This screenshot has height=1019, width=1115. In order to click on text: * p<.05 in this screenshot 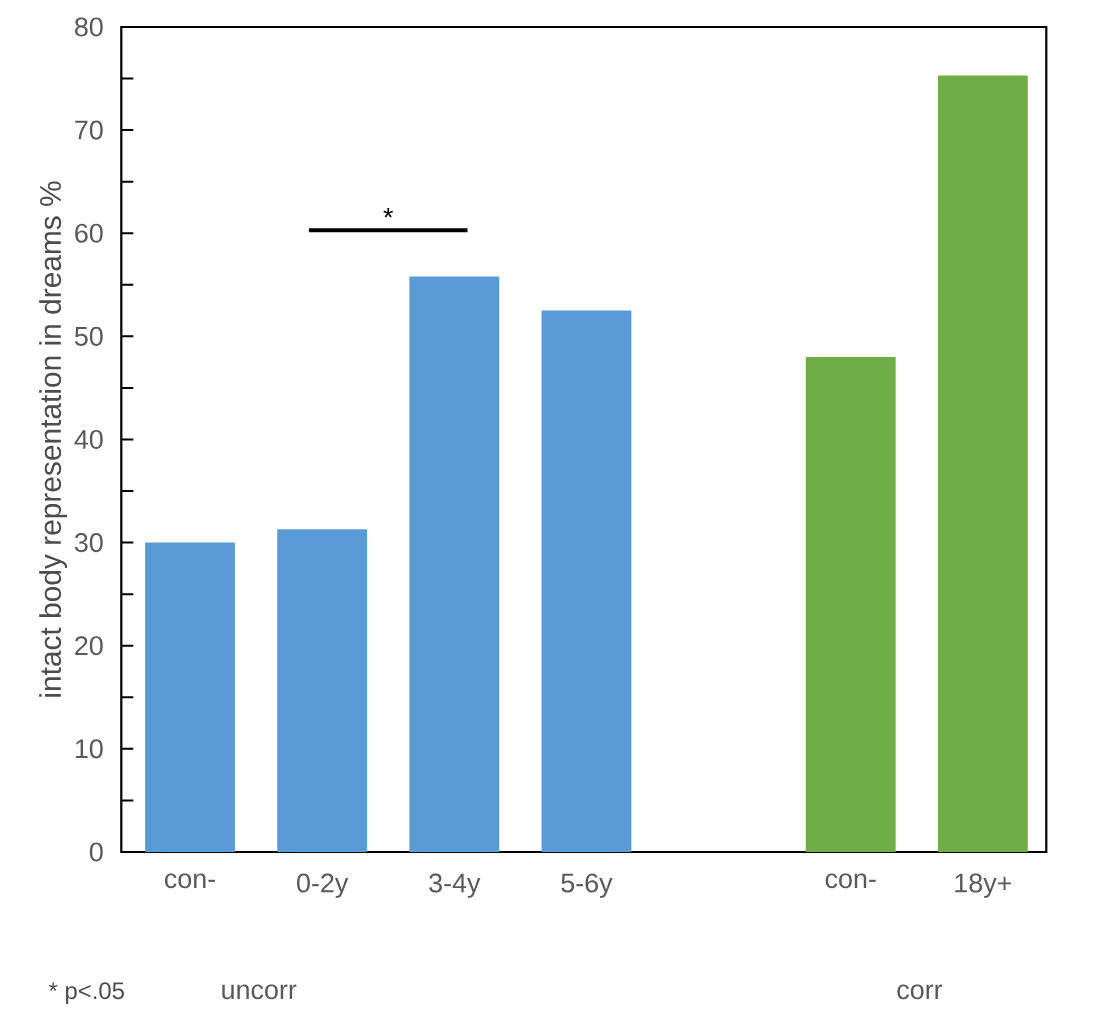, I will do `click(86, 993)`.